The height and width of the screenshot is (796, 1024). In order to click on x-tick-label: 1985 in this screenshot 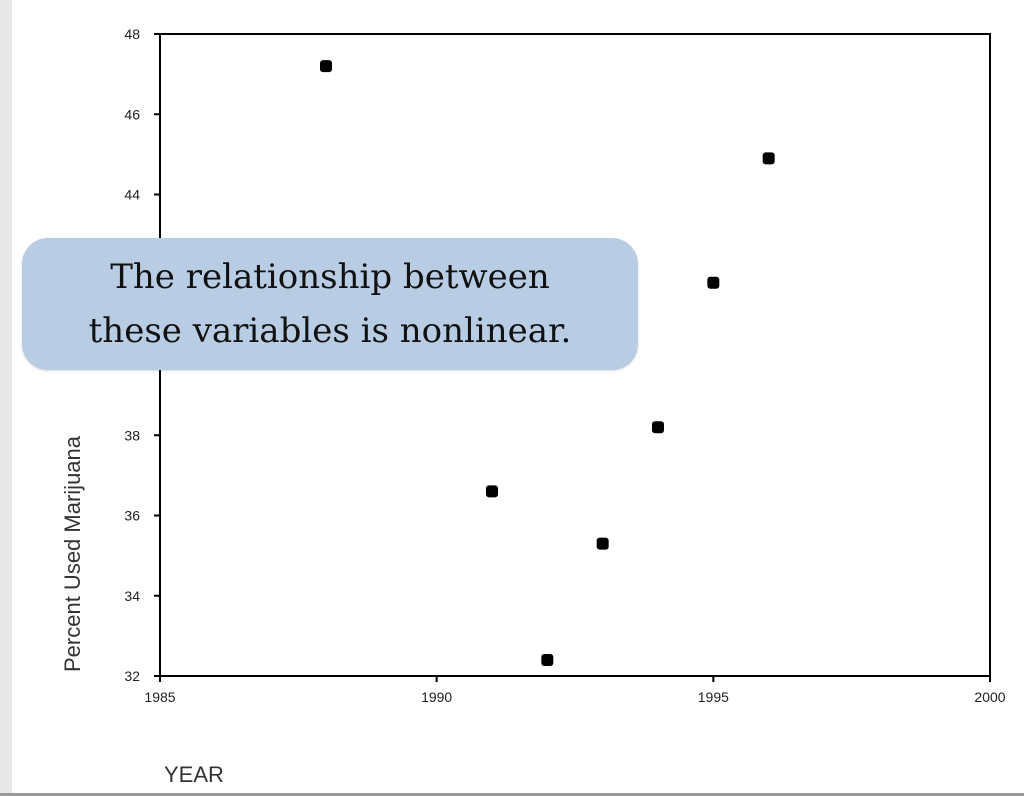, I will do `click(159, 697)`.